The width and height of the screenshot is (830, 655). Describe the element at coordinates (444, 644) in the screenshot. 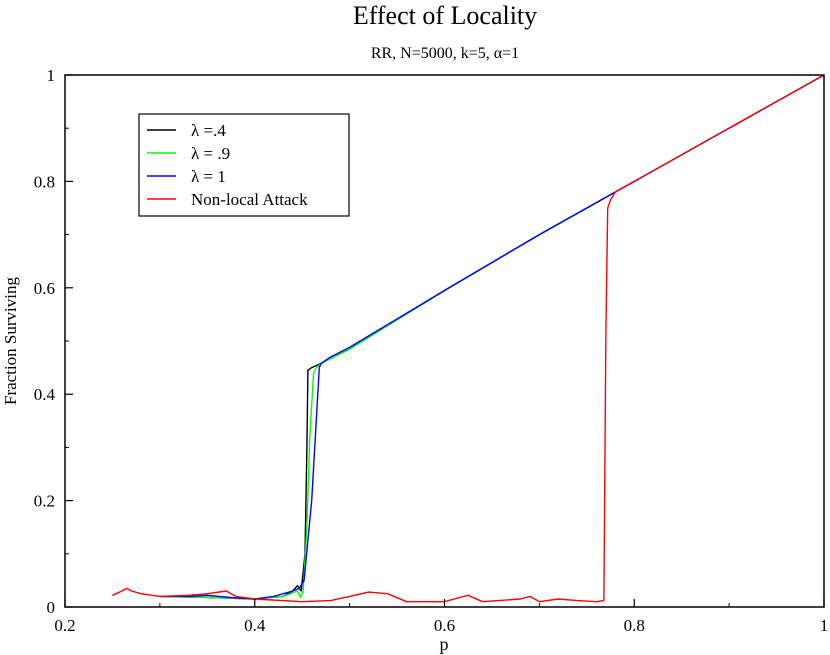

I see `x-axis-label: p` at that location.